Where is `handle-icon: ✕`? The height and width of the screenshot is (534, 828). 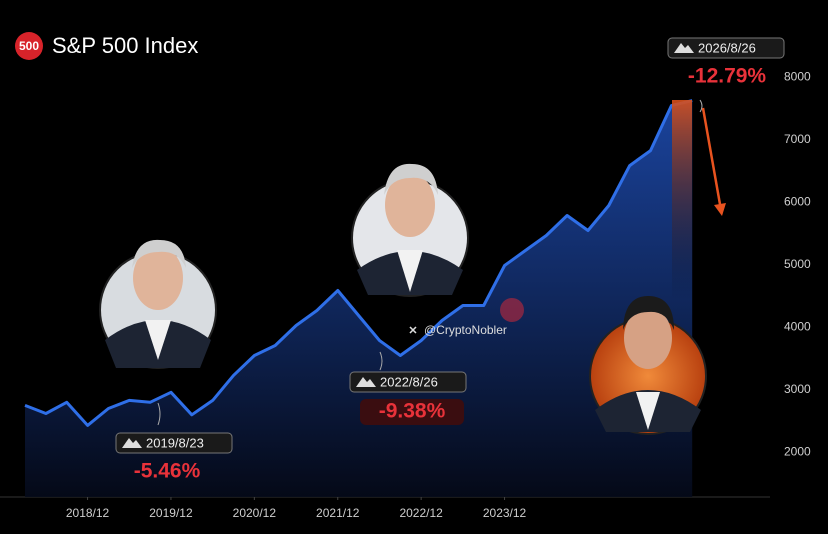
handle-icon: ✕ is located at coordinates (412, 331).